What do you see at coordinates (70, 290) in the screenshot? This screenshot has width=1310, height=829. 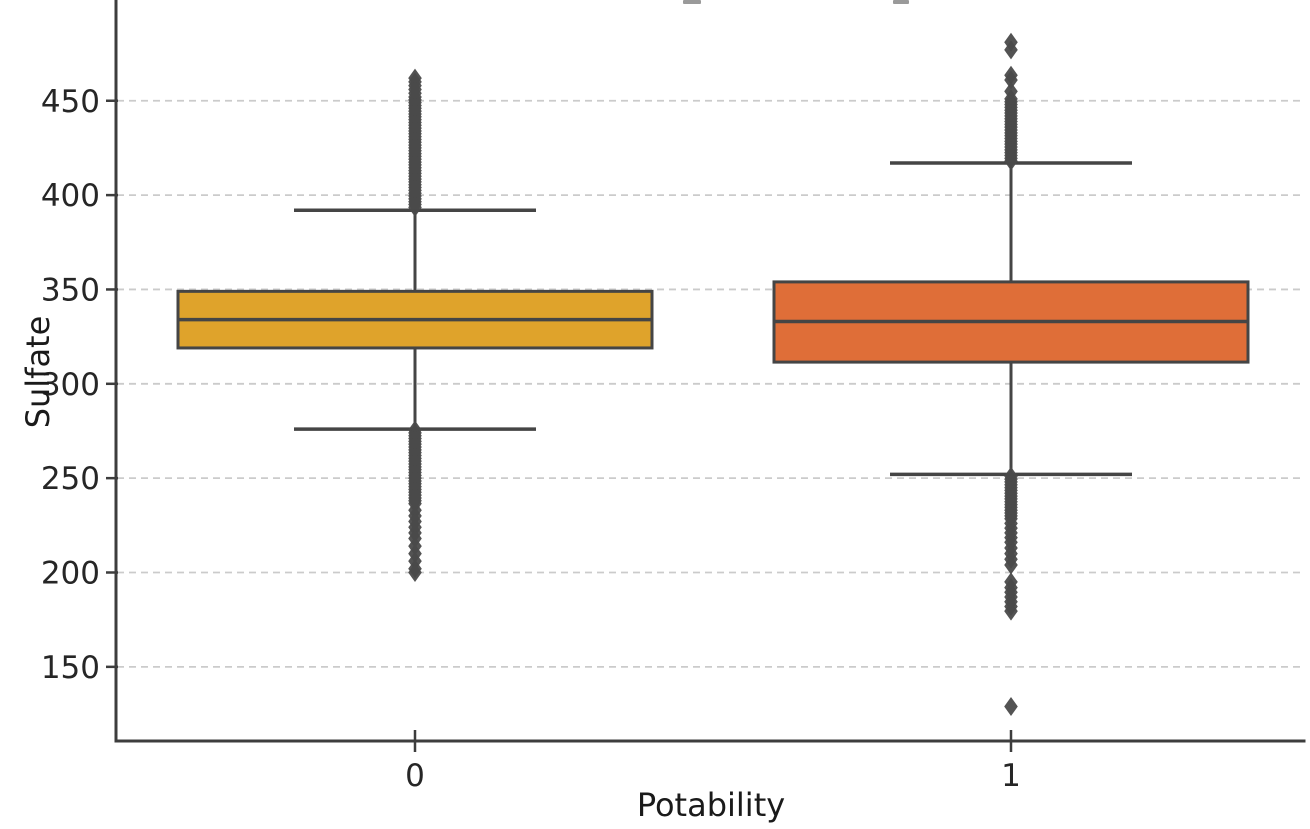 I see `y-tick-label: 350` at bounding box center [70, 290].